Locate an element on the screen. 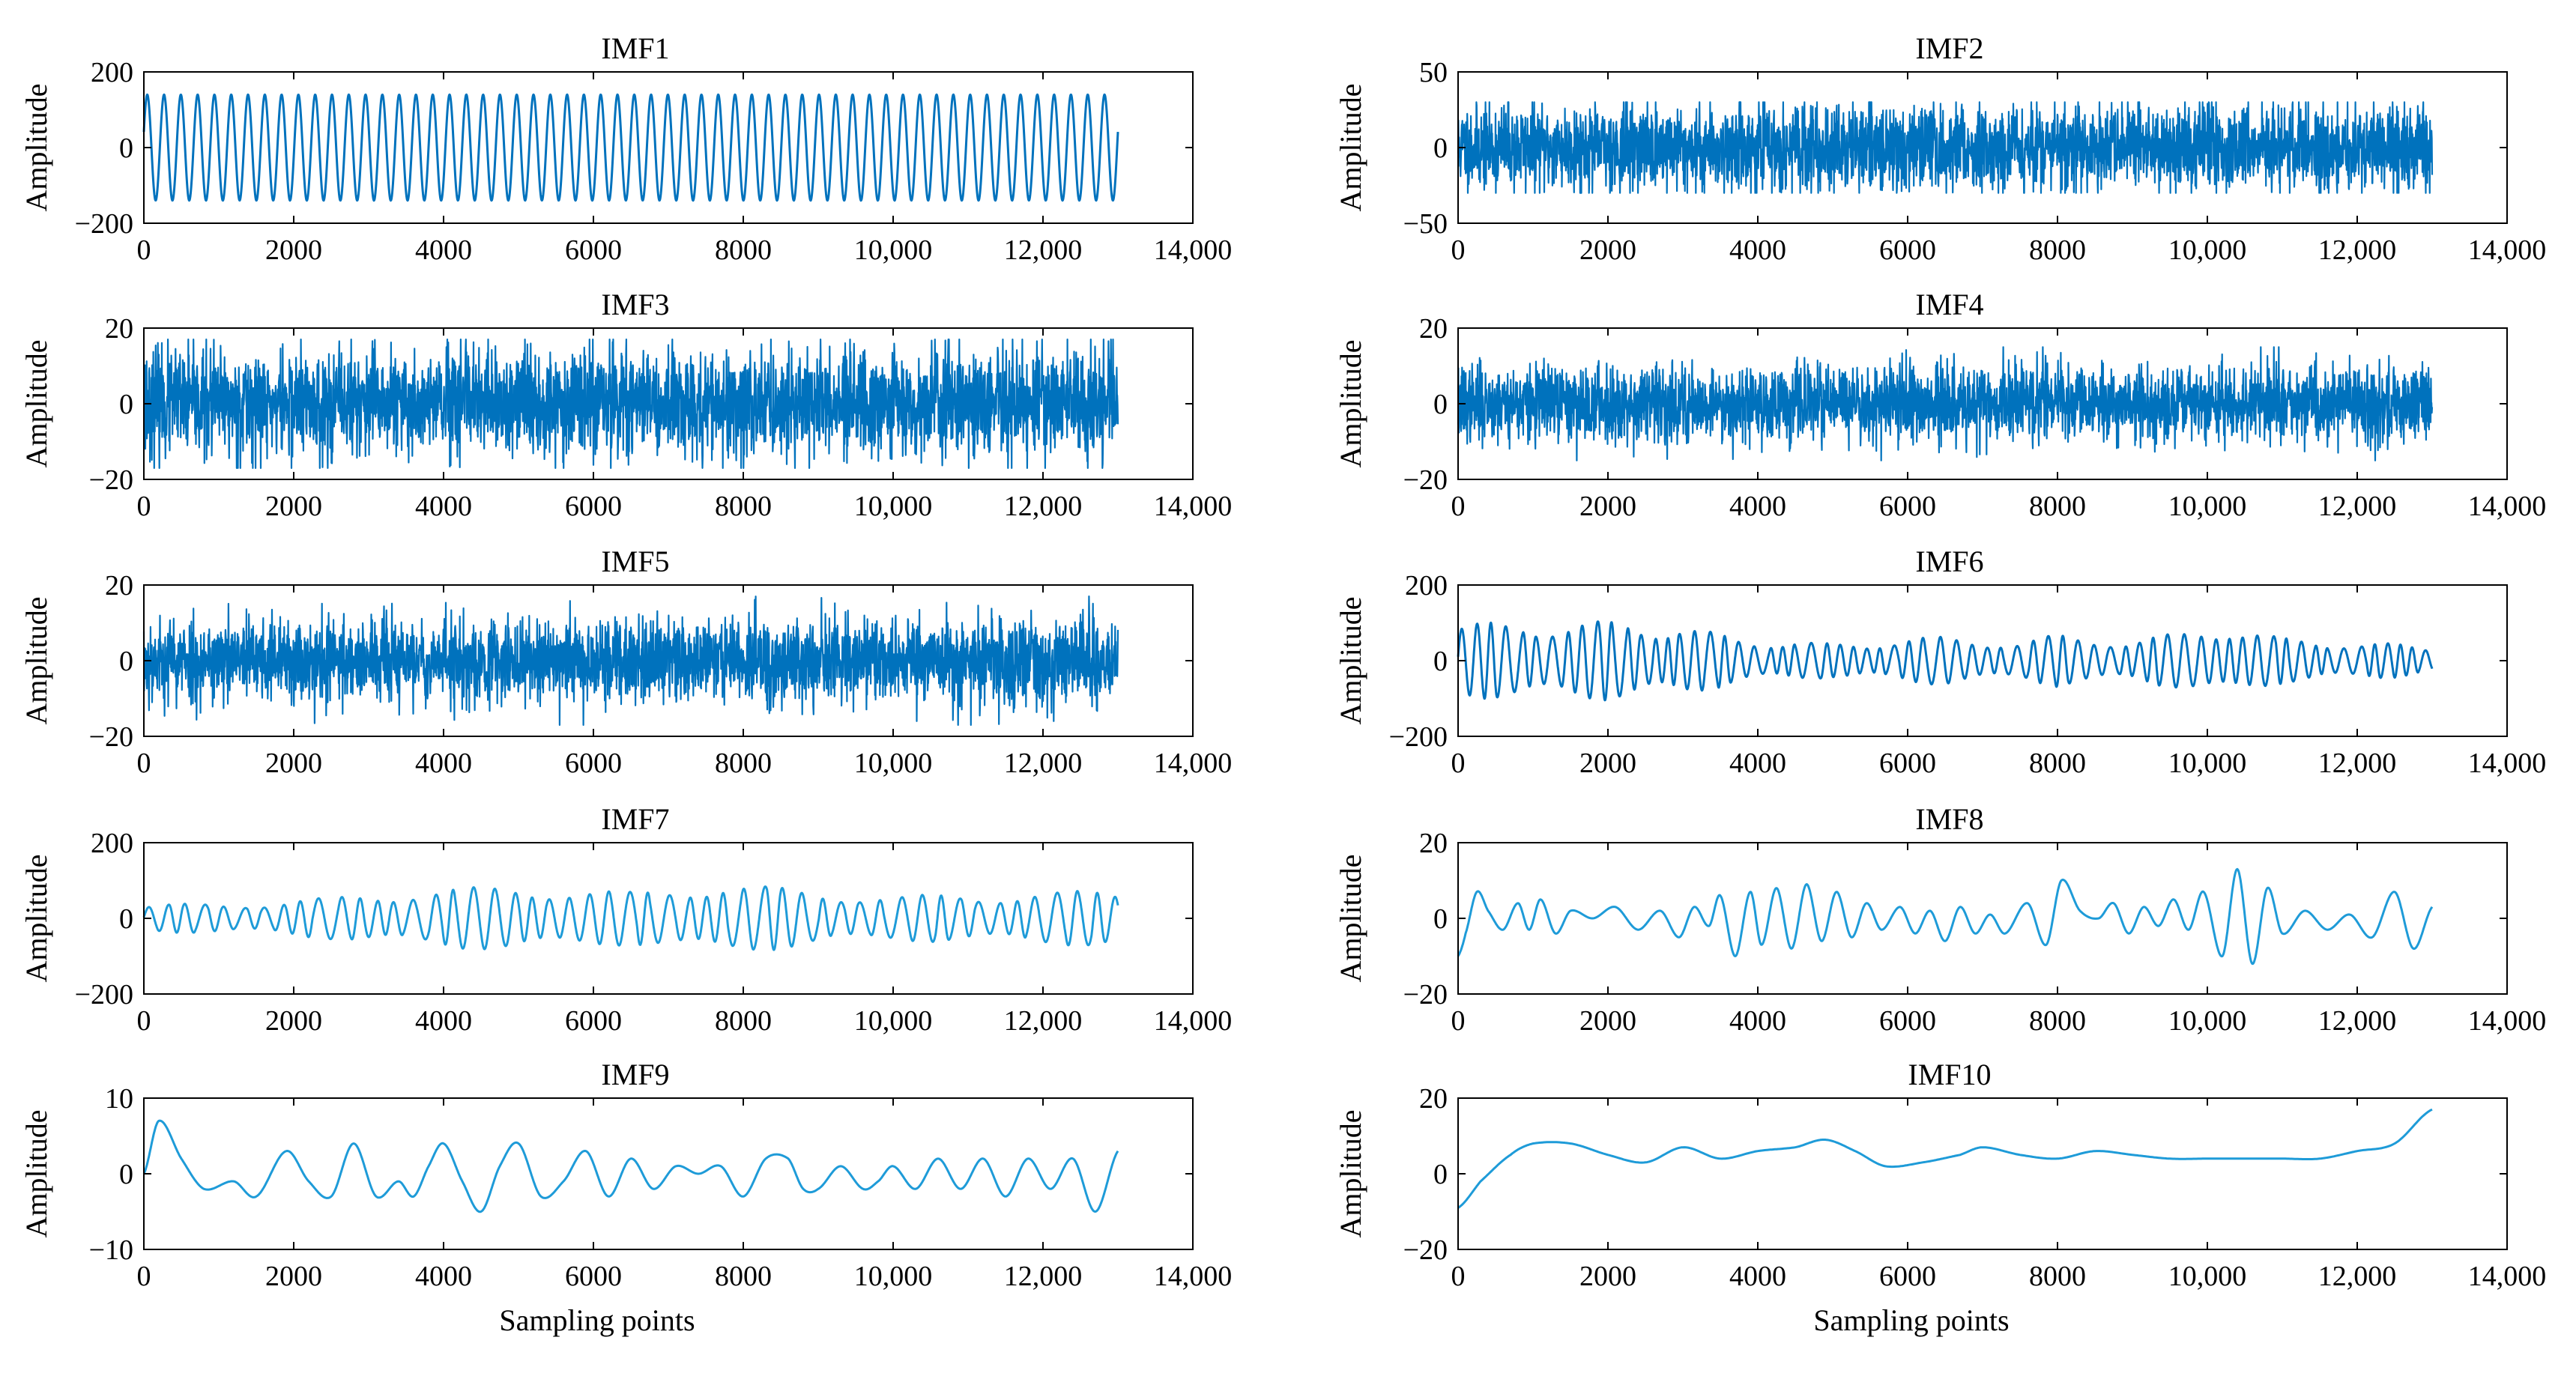  imf8-xtick-label: 14,000 is located at coordinates (2507, 1021).